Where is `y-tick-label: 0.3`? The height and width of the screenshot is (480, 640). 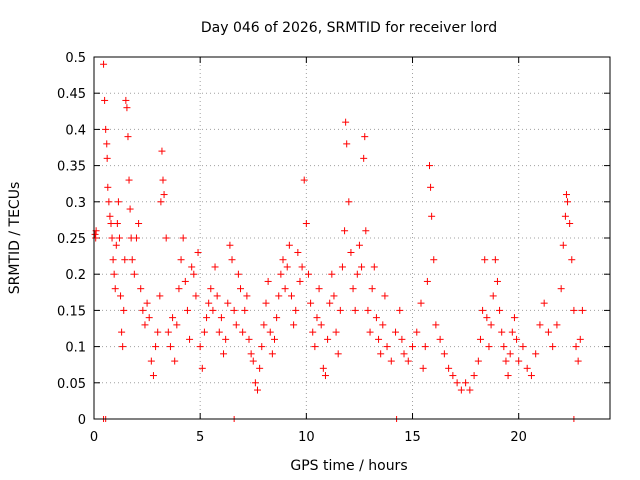
y-tick-label: 0.3 is located at coordinates (75, 203).